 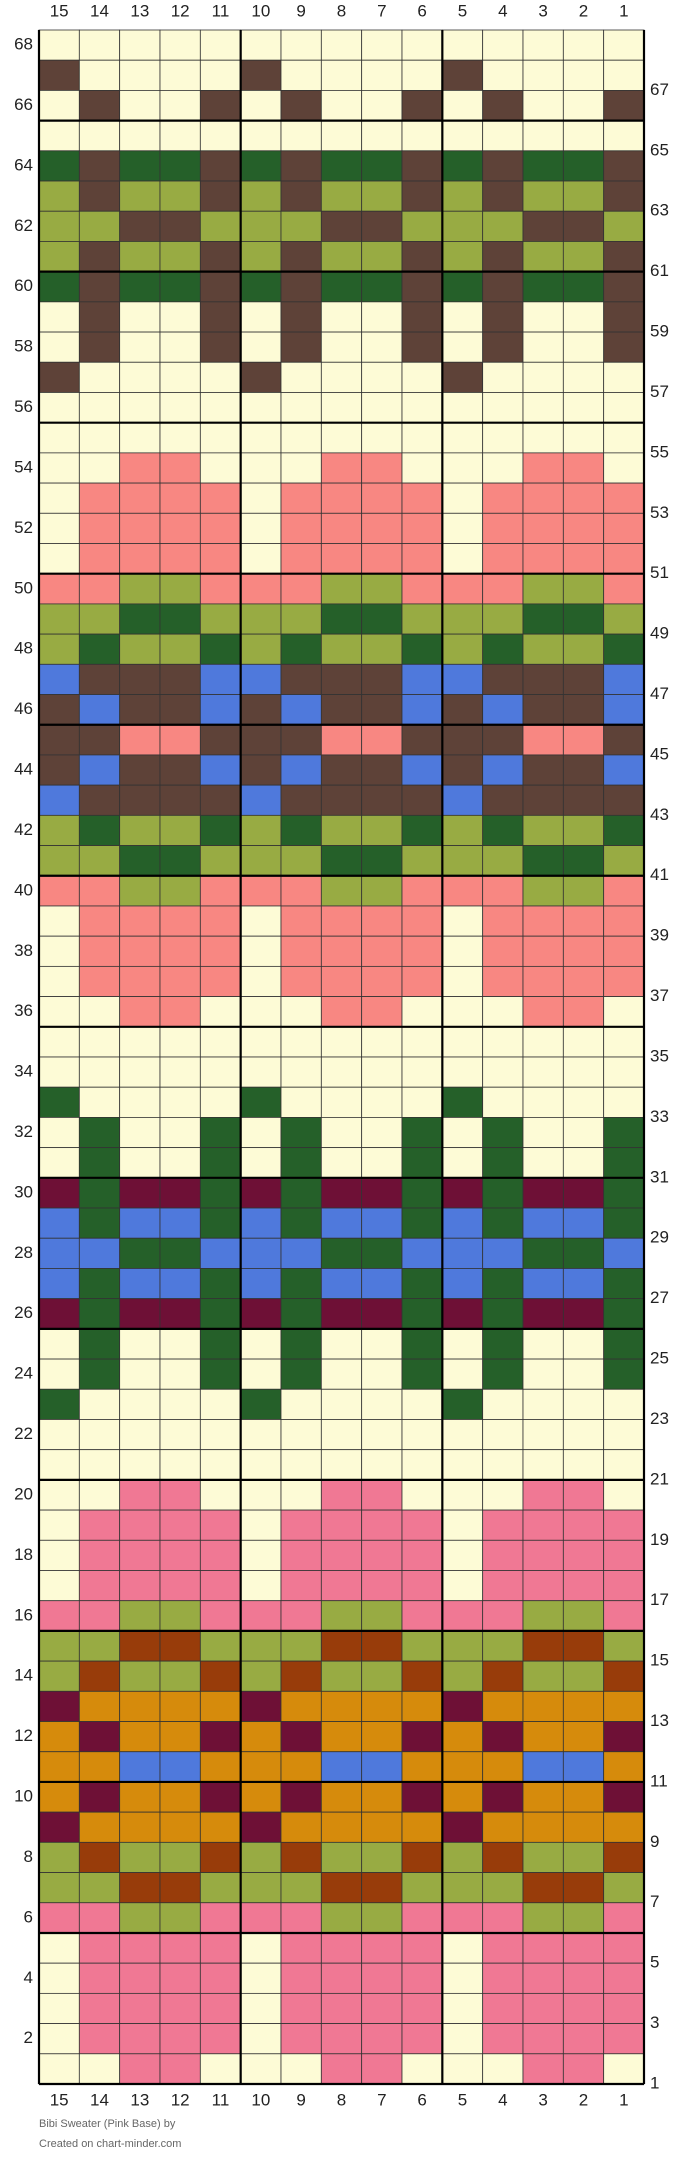 What do you see at coordinates (28, 1856) in the screenshot?
I see `row-label: 8` at bounding box center [28, 1856].